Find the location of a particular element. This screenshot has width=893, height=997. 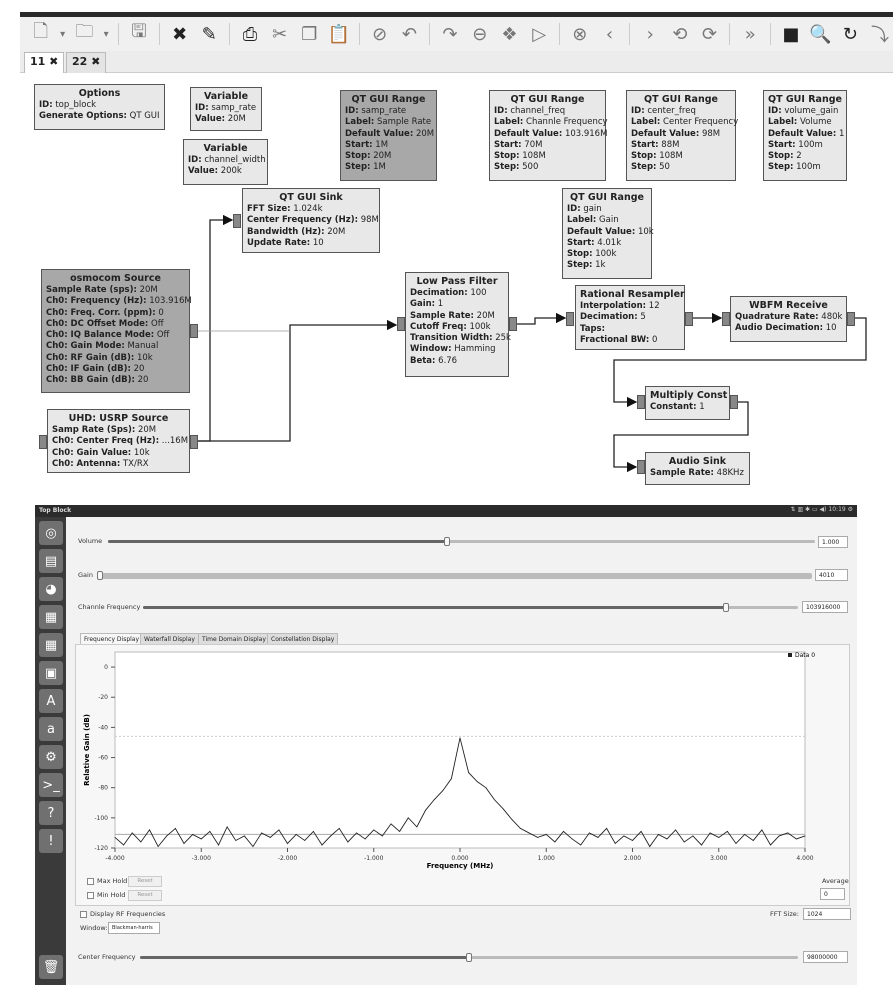

redo-icon: ↷ is located at coordinates (450, 34).